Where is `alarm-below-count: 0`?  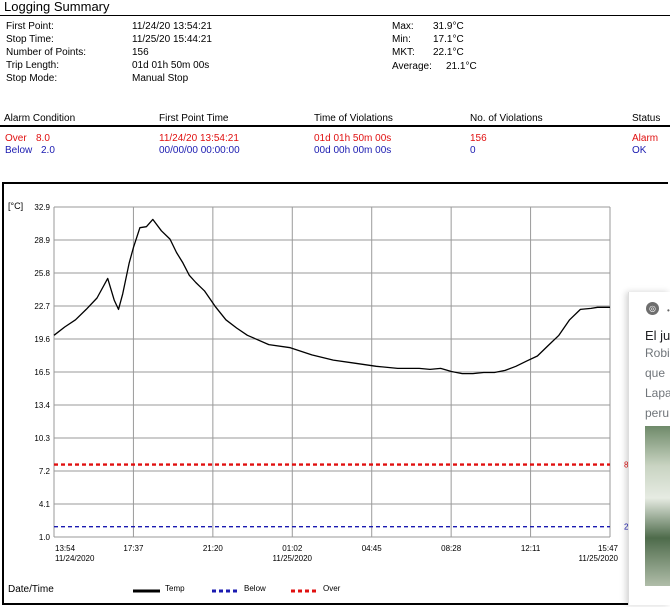
alarm-below-count: 0 is located at coordinates (473, 150).